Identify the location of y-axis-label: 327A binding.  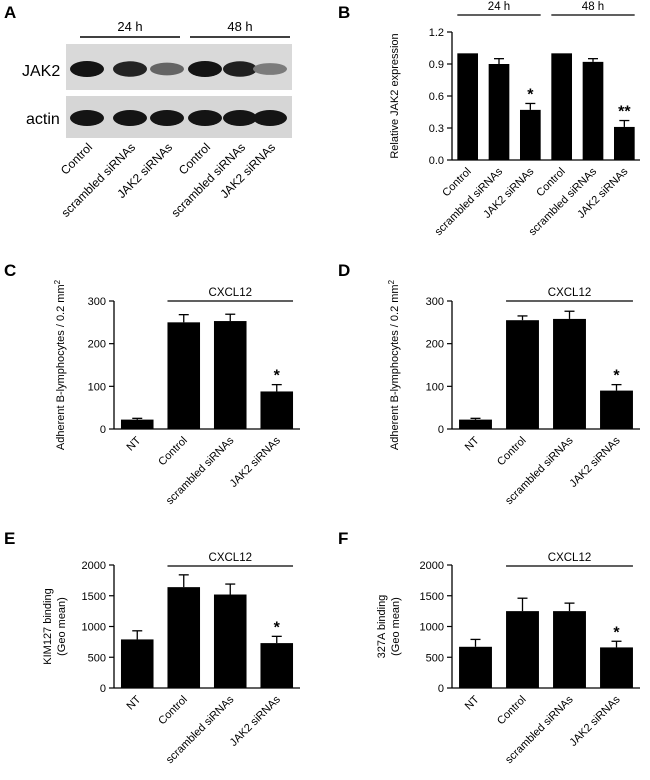
(382, 627).